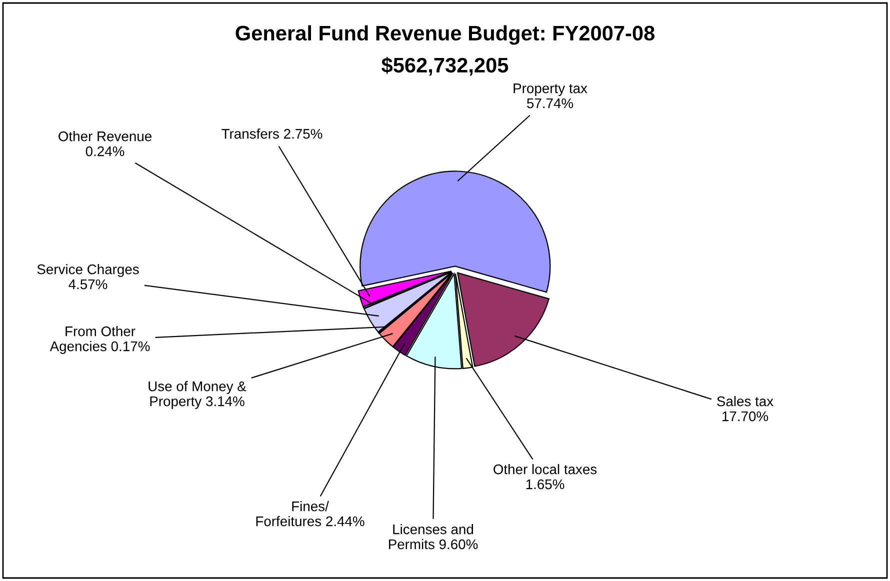  I want to click on slice-label: Use of Money & Property 3.14%, so click(197, 395).